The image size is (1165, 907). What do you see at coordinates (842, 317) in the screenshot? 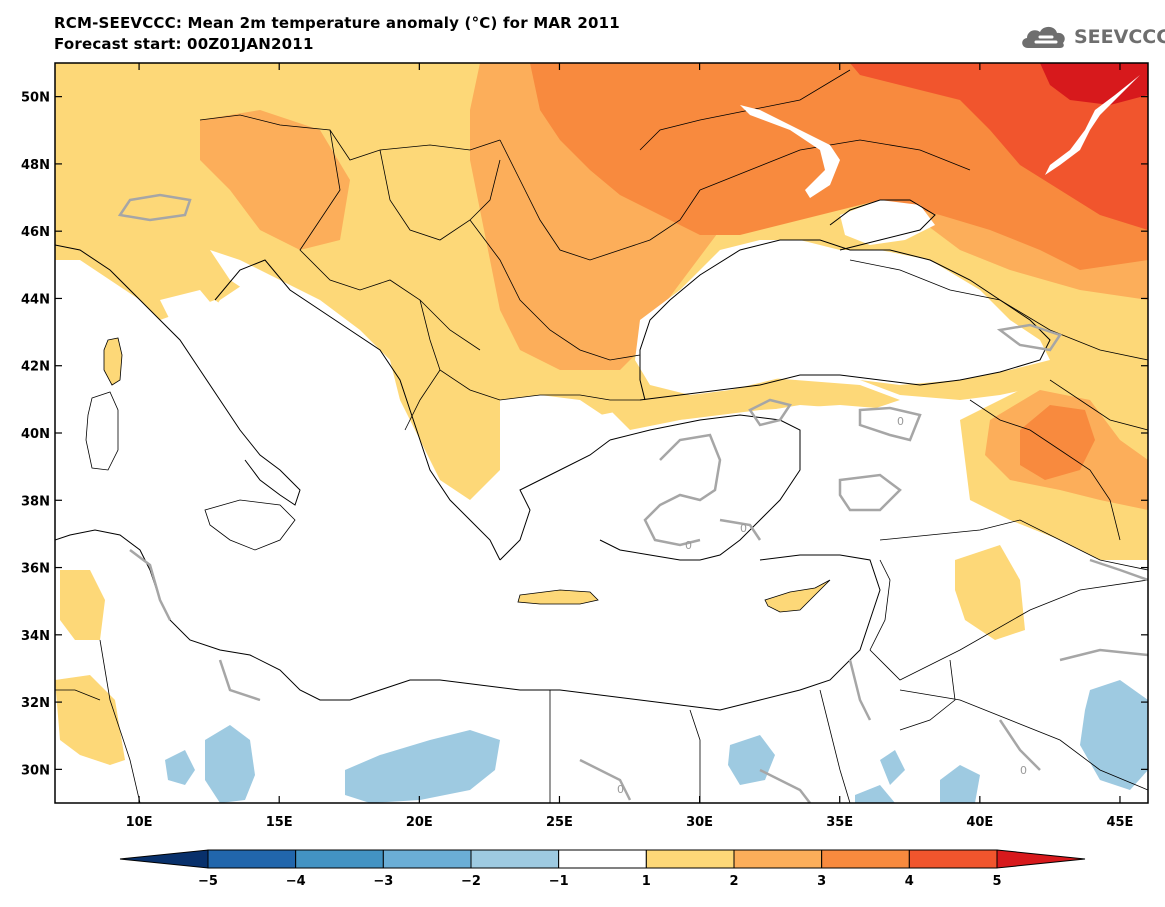
I see `black-sea` at bounding box center [842, 317].